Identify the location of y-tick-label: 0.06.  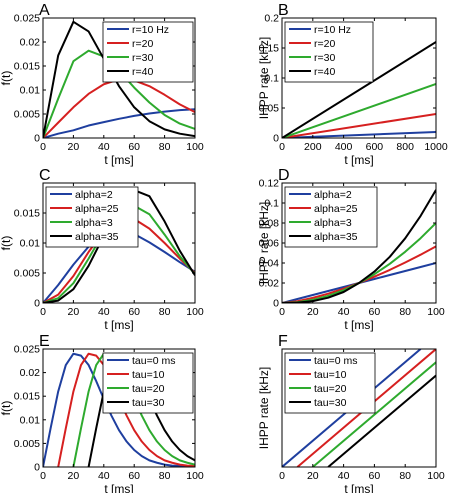
(269, 244).